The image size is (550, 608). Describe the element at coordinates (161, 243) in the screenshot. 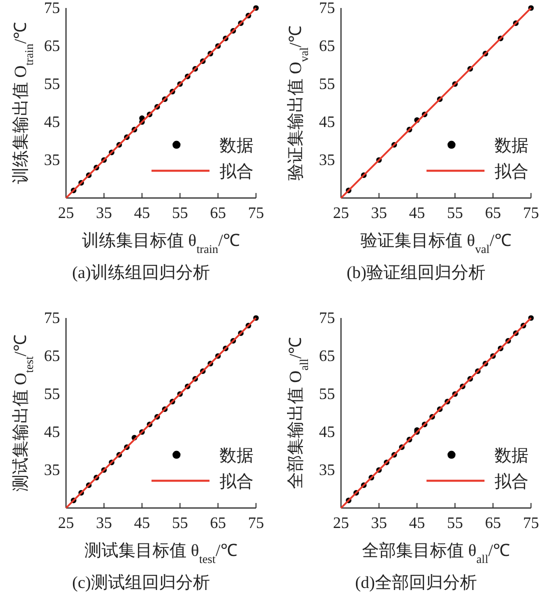

I see `x-axis-title: 训练集目标值 θ$_{train}$/℃` at that location.